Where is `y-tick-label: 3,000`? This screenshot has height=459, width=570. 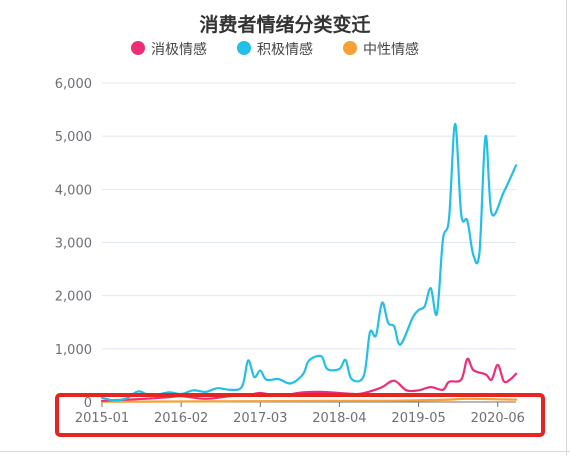
y-tick-label: 3,000 is located at coordinates (73, 244).